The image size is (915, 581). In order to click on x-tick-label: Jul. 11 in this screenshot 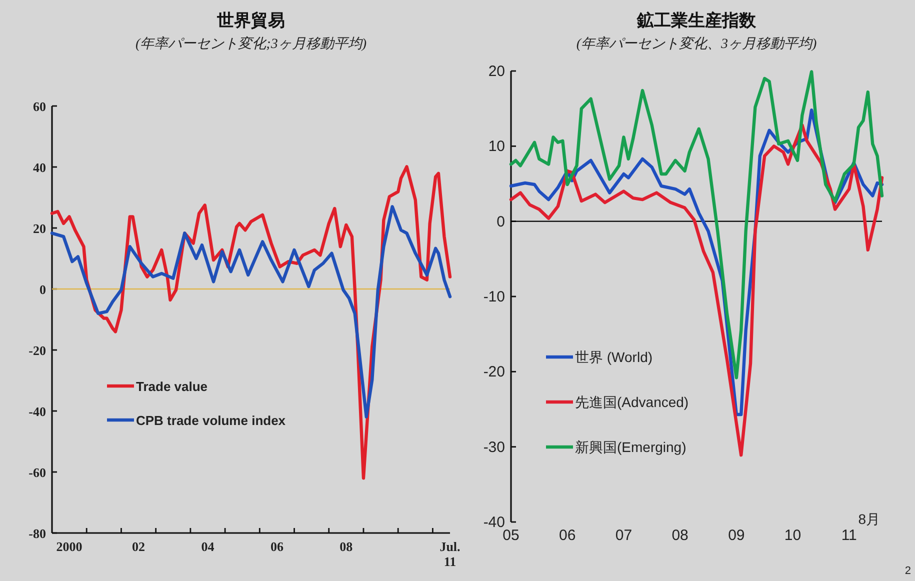, I will do `click(450, 554)`.